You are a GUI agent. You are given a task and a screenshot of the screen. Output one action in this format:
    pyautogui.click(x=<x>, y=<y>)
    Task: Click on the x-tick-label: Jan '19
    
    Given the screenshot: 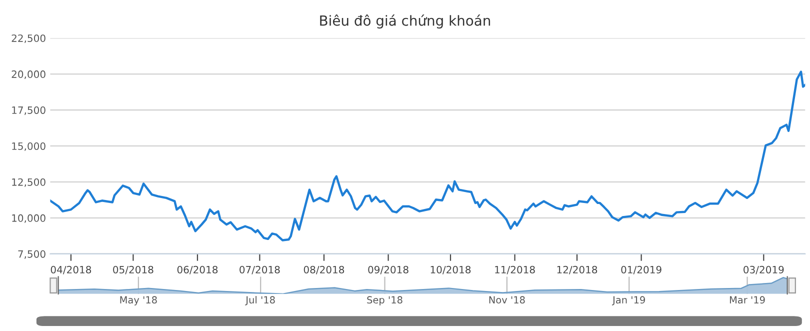 What is the action you would take?
    pyautogui.click(x=628, y=301)
    